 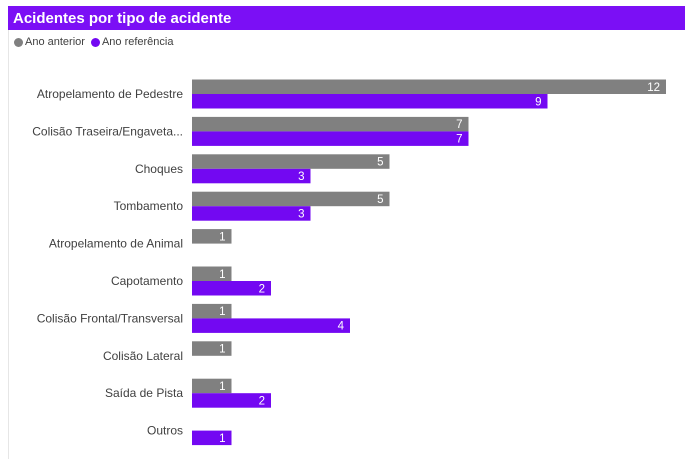 I want to click on category-group-saida-de-pista: Saída de Pista 1 2, so click(x=188, y=393).